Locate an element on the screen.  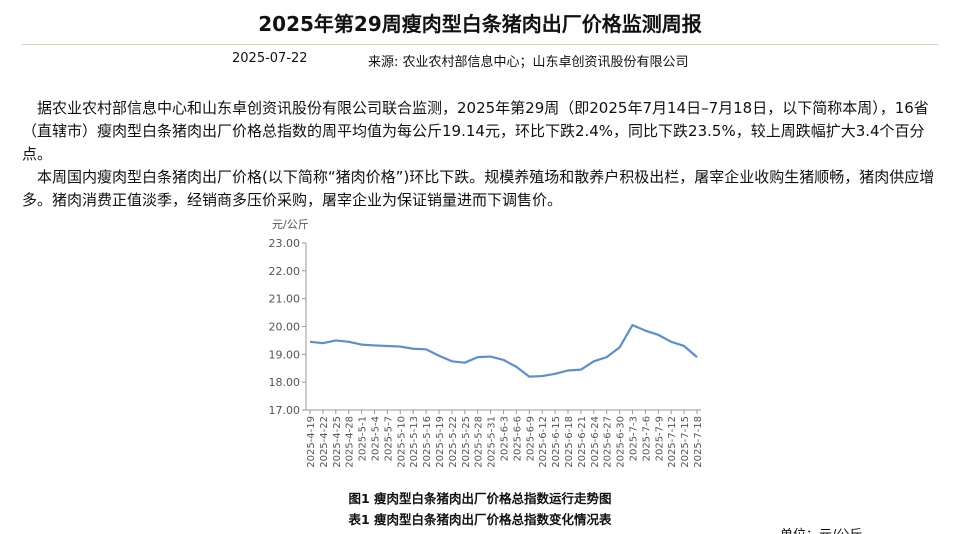
x-tick-label: 2025-4-22 is located at coordinates (324, 442).